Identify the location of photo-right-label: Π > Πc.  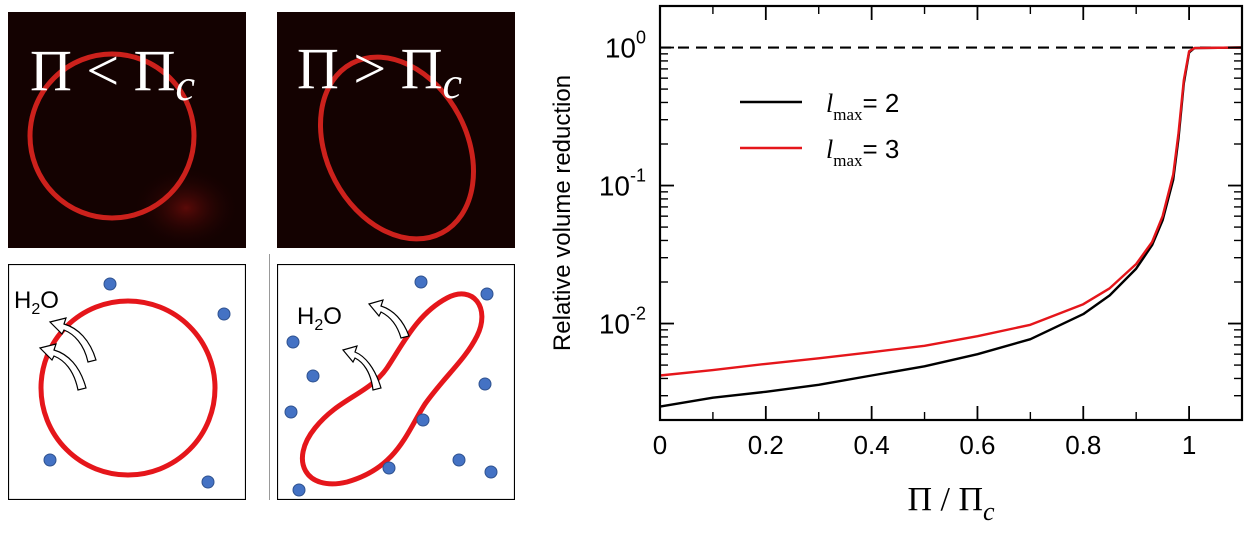
(379, 72).